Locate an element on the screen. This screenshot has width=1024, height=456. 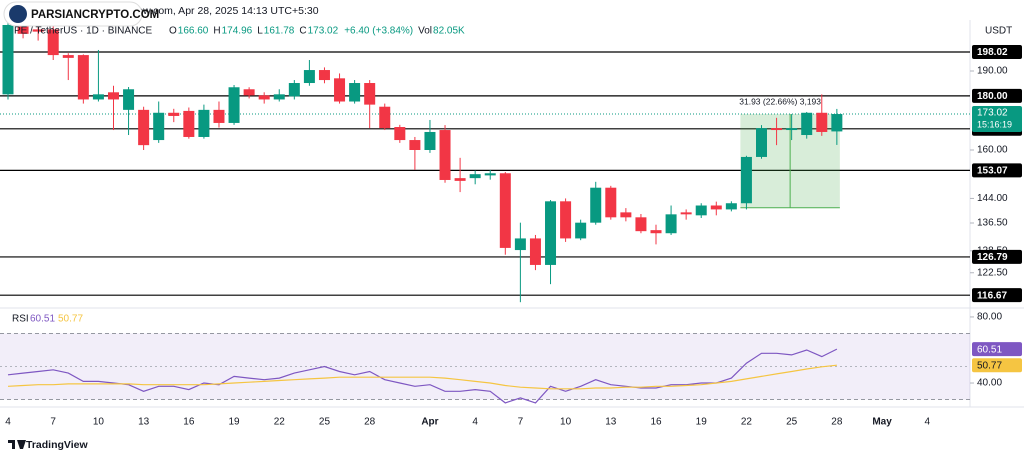
legend-value: 173.02 is located at coordinates (323, 31).